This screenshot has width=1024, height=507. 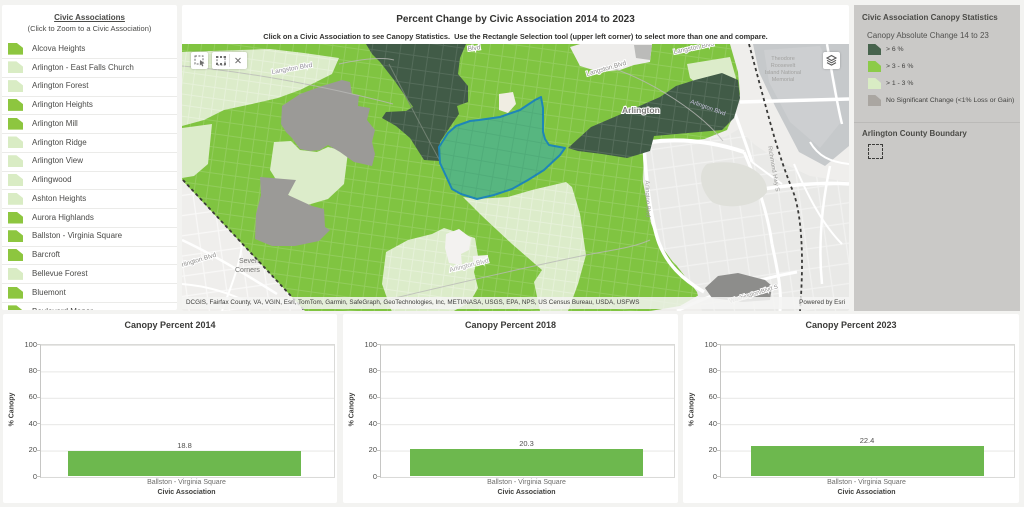 I want to click on svg-text: Theodore, so click(x=783, y=59).